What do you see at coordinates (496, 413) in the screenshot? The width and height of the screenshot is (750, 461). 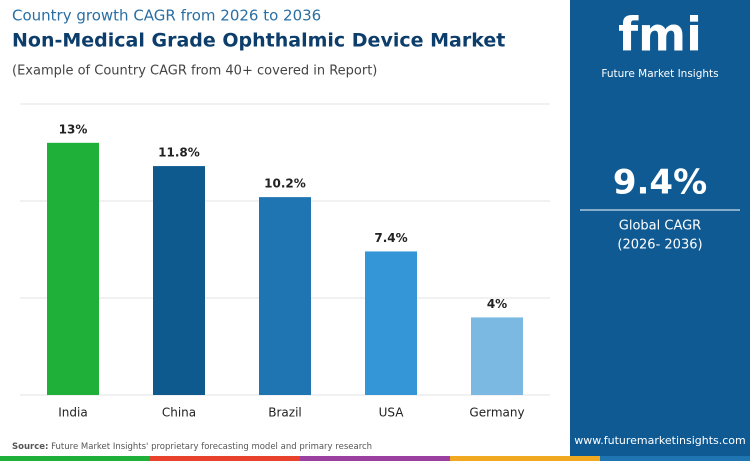 I see `x-tick-label: Germany` at bounding box center [496, 413].